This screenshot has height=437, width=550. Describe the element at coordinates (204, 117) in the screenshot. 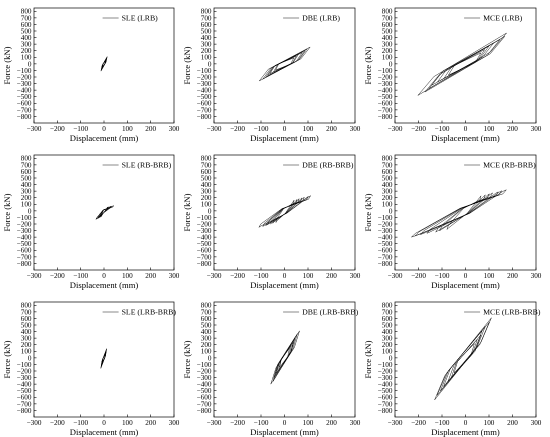

I see `y-tick-label: −800` at that location.